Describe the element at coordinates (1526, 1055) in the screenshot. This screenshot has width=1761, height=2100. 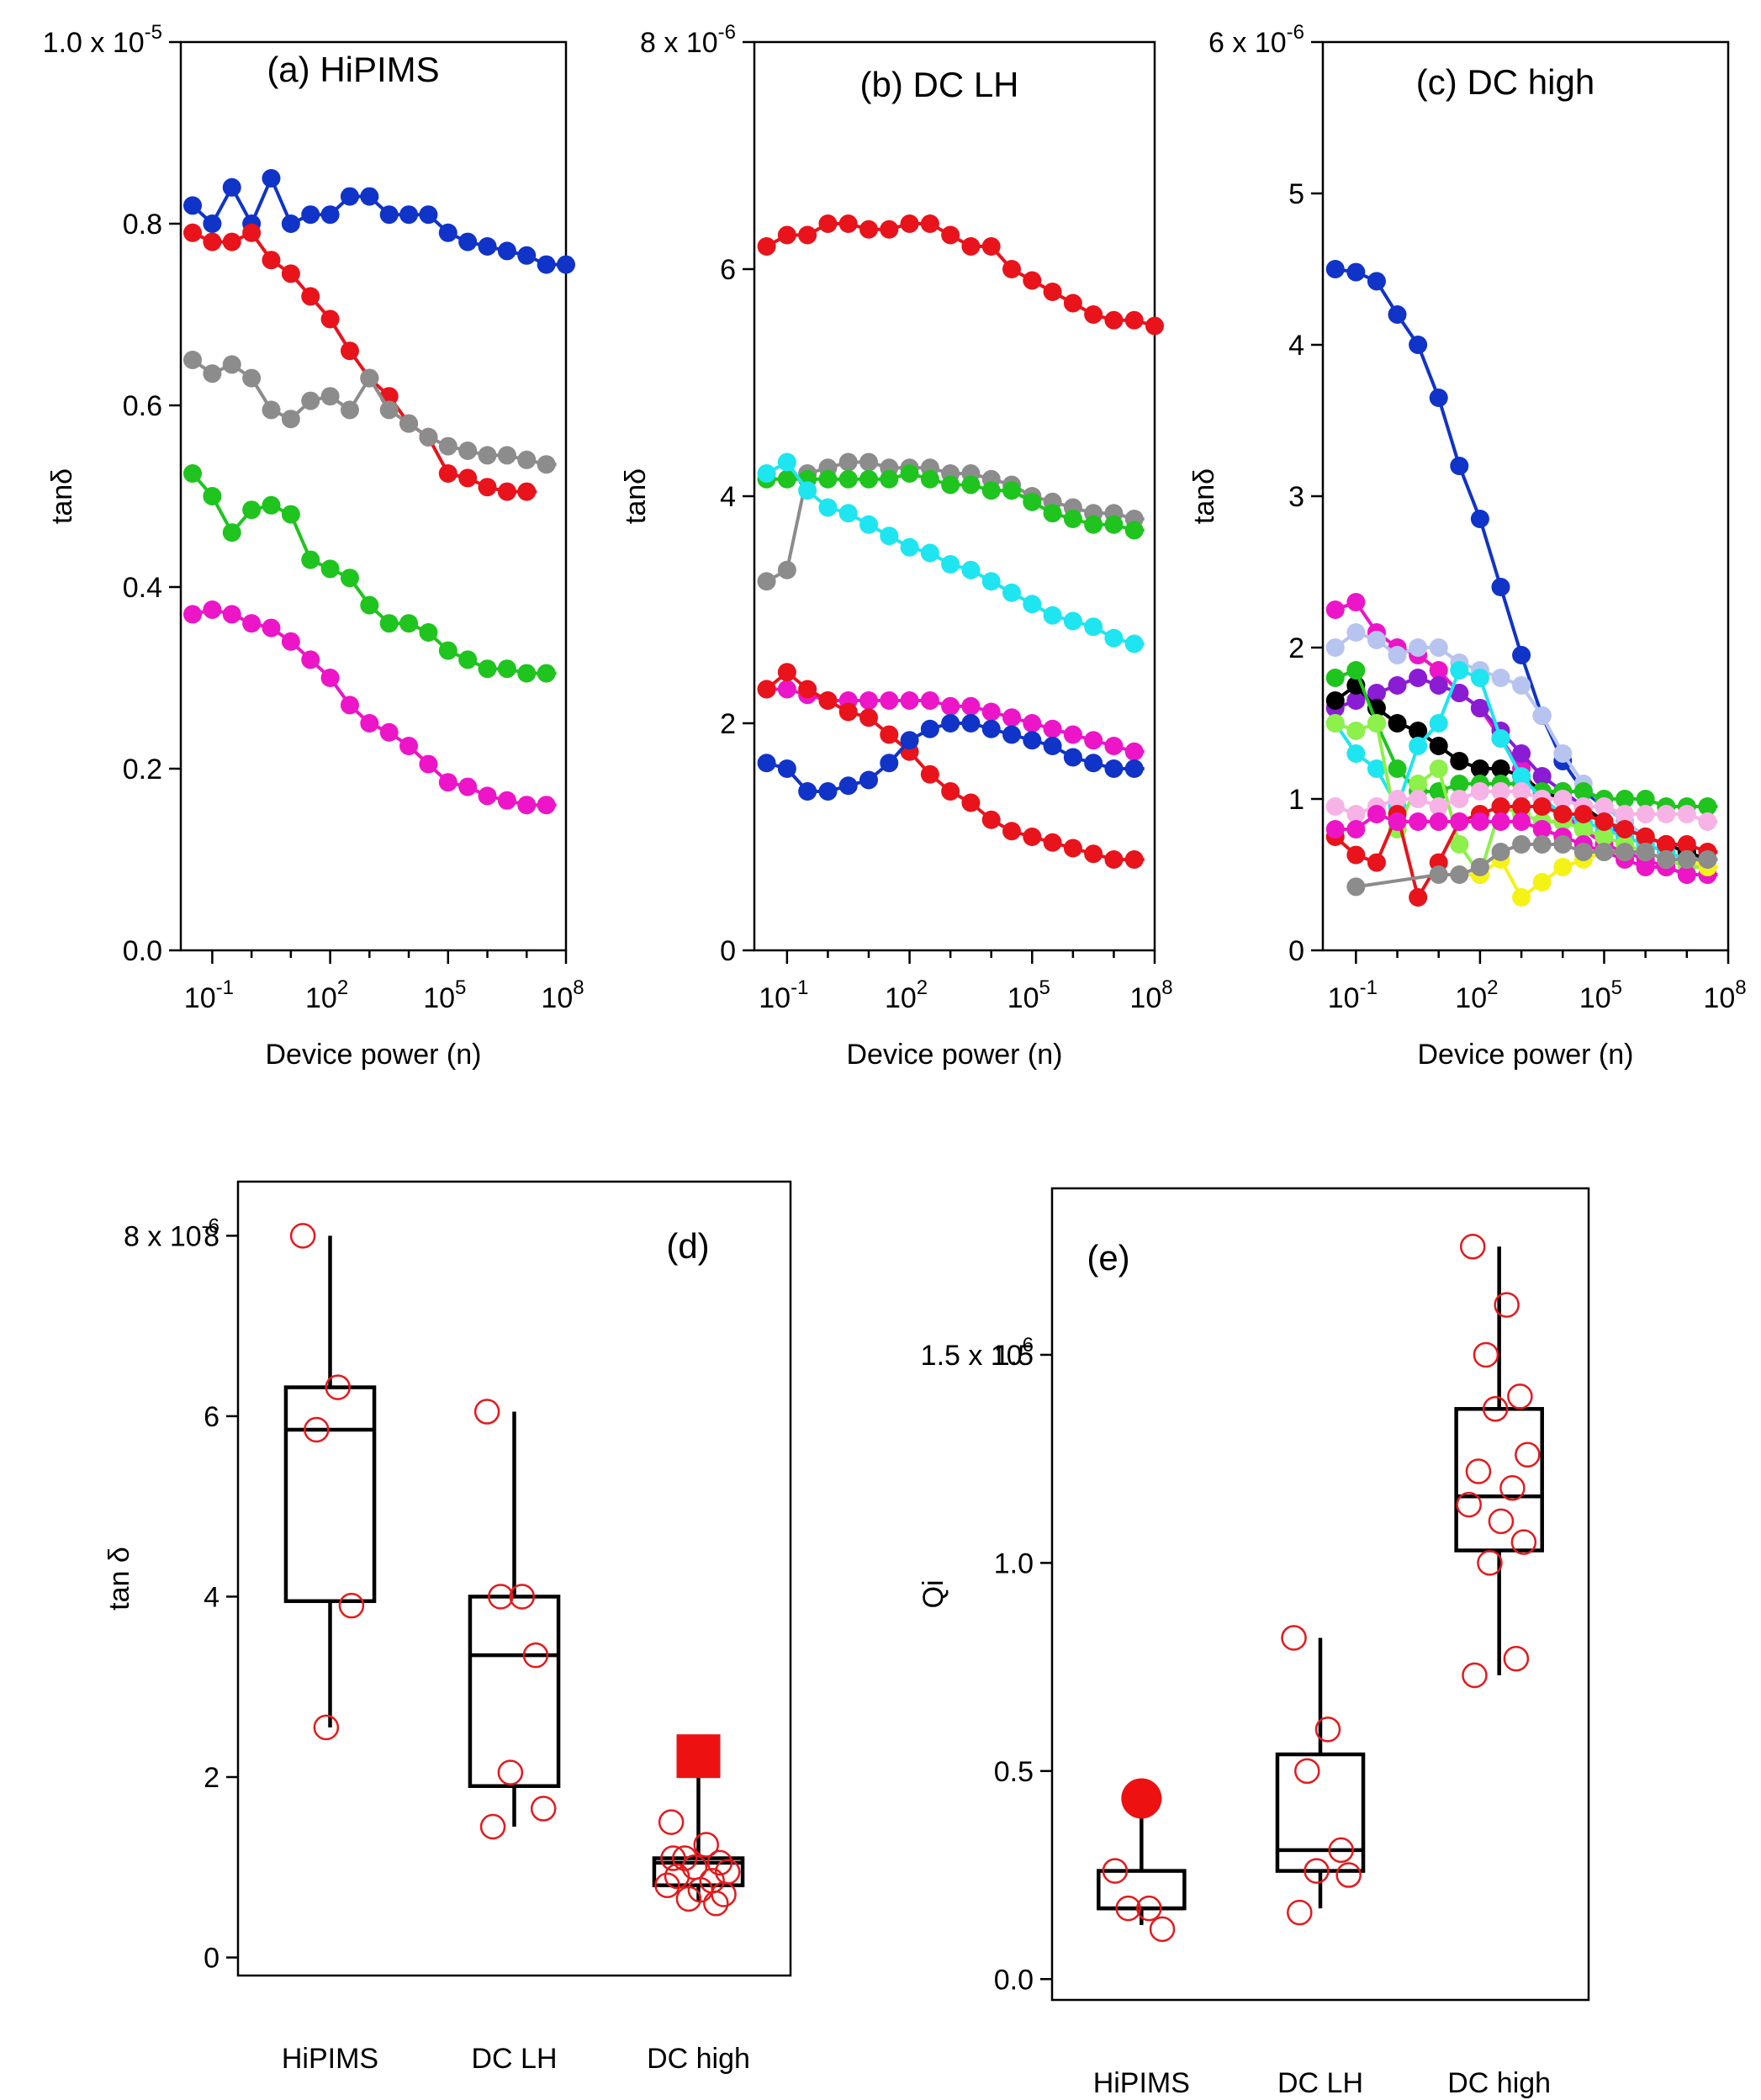
I see `x-axis-title: Device power (n)` at that location.